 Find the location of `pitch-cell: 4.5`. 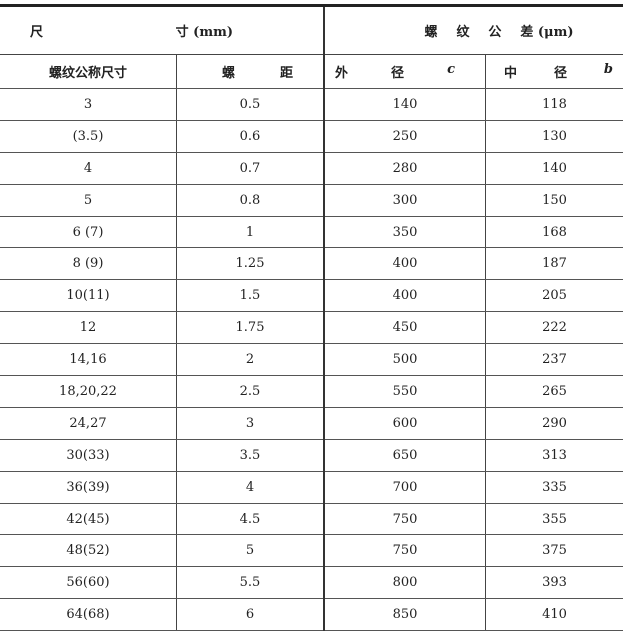

pitch-cell: 4.5 is located at coordinates (250, 519).